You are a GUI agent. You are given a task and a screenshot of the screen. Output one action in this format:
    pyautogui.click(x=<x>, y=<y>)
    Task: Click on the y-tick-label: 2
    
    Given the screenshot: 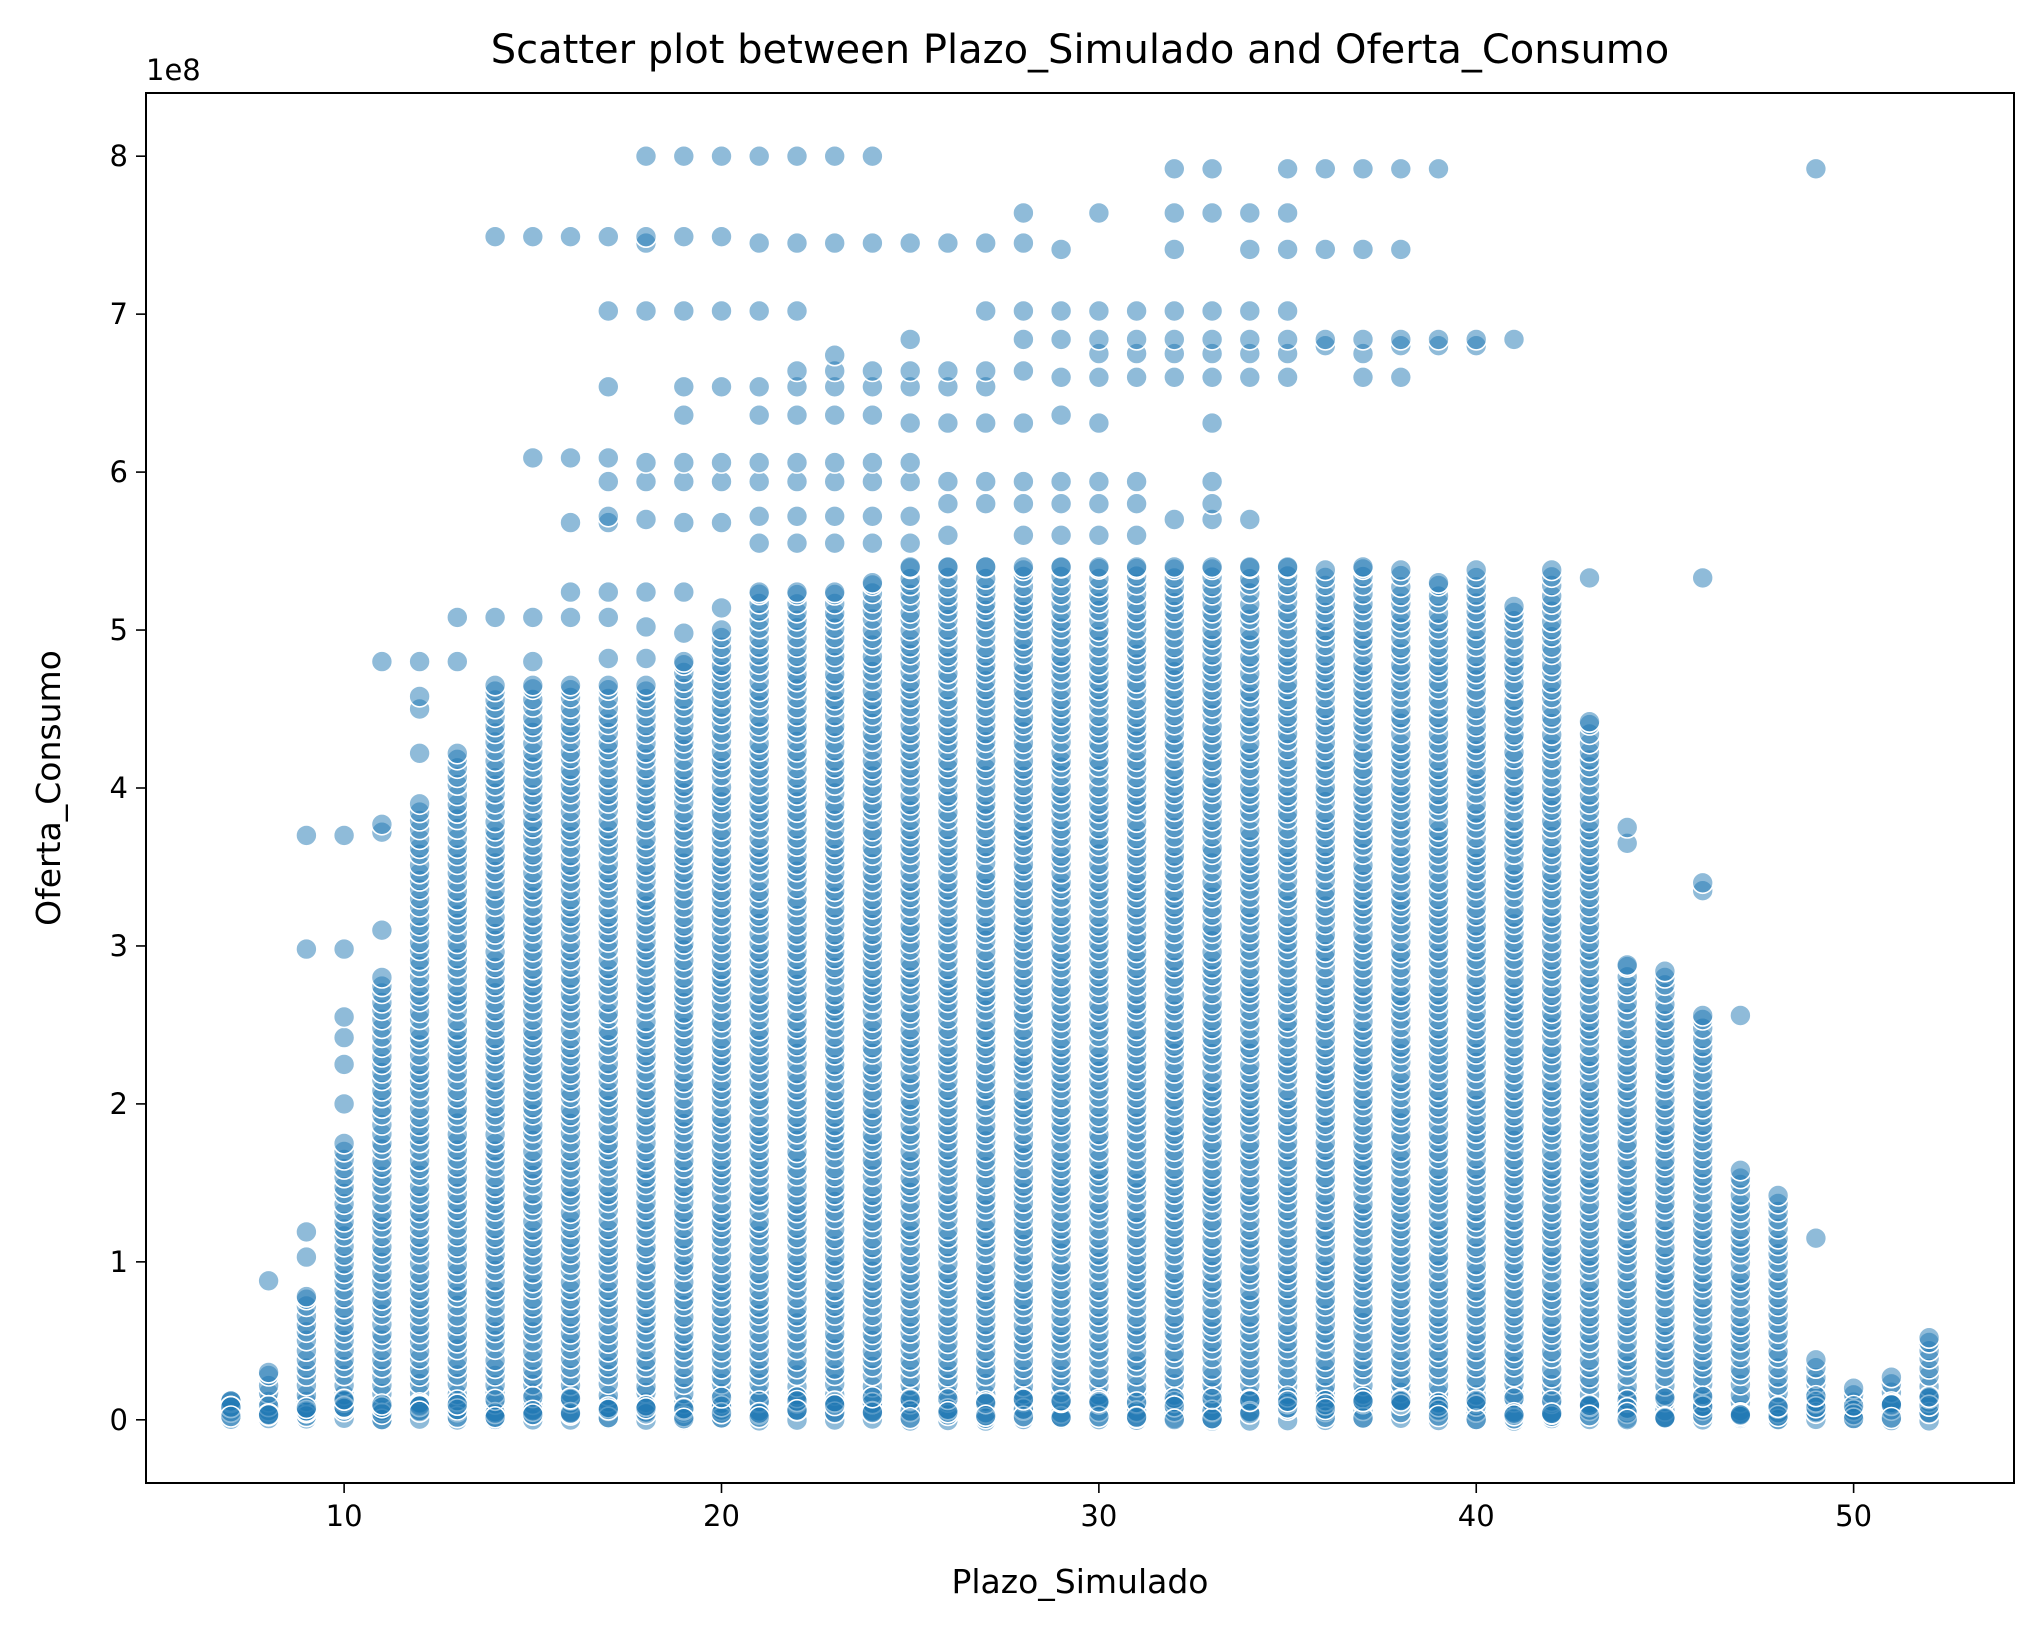 What is the action you would take?
    pyautogui.click(x=119, y=1104)
    